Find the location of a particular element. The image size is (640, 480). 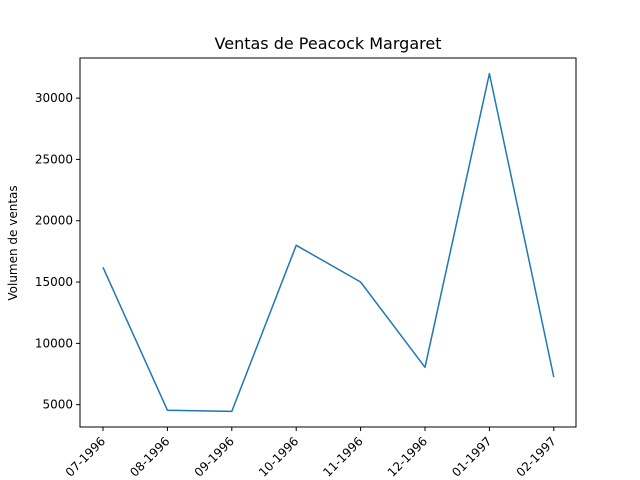

y-tick-label: 10000 is located at coordinates (54, 343).